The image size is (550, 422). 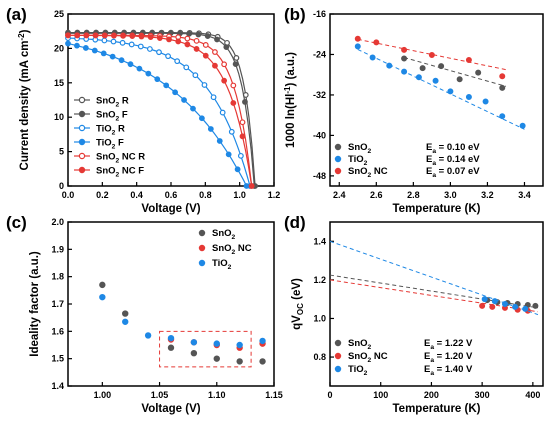 What do you see at coordinates (437, 209) in the screenshot?
I see `x-axis-title-b: Temperature (K)` at bounding box center [437, 209].